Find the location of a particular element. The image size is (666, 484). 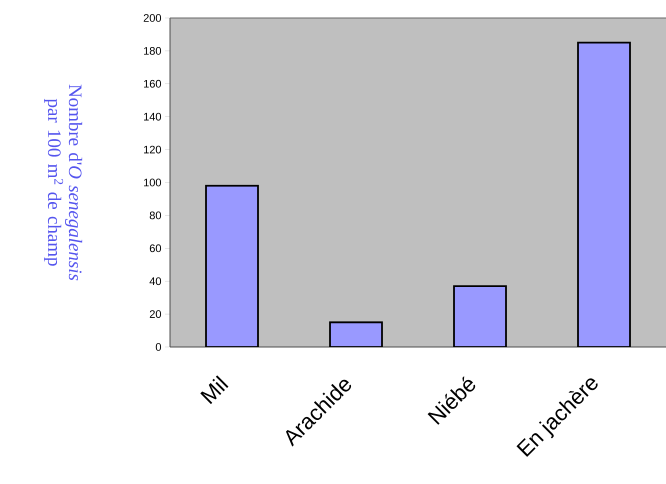

y-tick-label: 80 is located at coordinates (156, 216).